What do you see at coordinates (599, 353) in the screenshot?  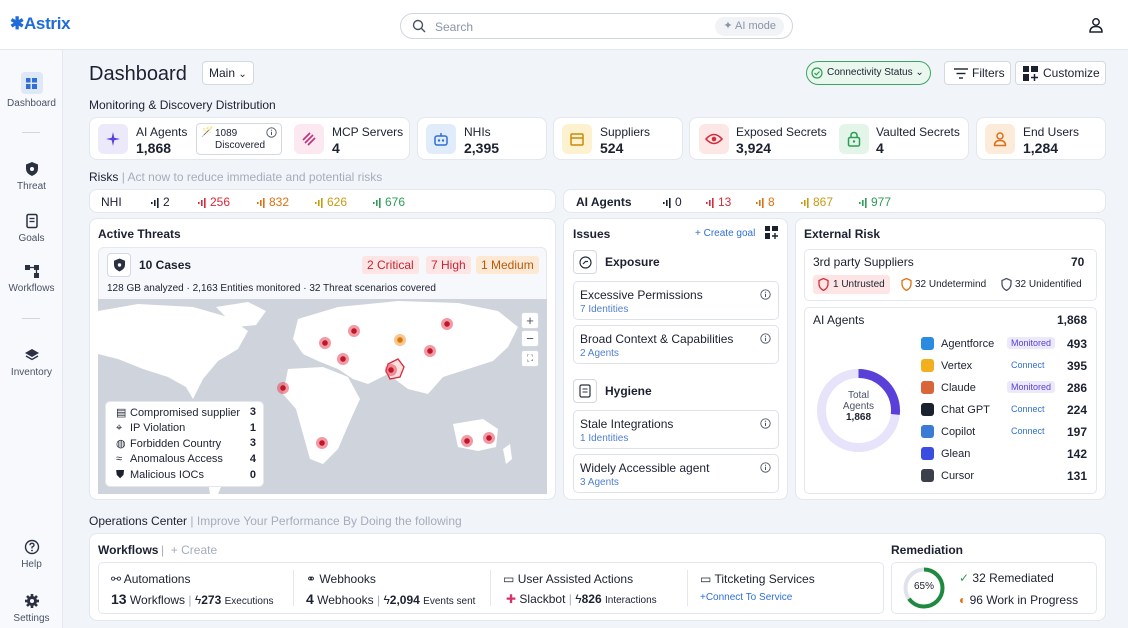 I see `issue-subtitle: 2 Agents` at bounding box center [599, 353].